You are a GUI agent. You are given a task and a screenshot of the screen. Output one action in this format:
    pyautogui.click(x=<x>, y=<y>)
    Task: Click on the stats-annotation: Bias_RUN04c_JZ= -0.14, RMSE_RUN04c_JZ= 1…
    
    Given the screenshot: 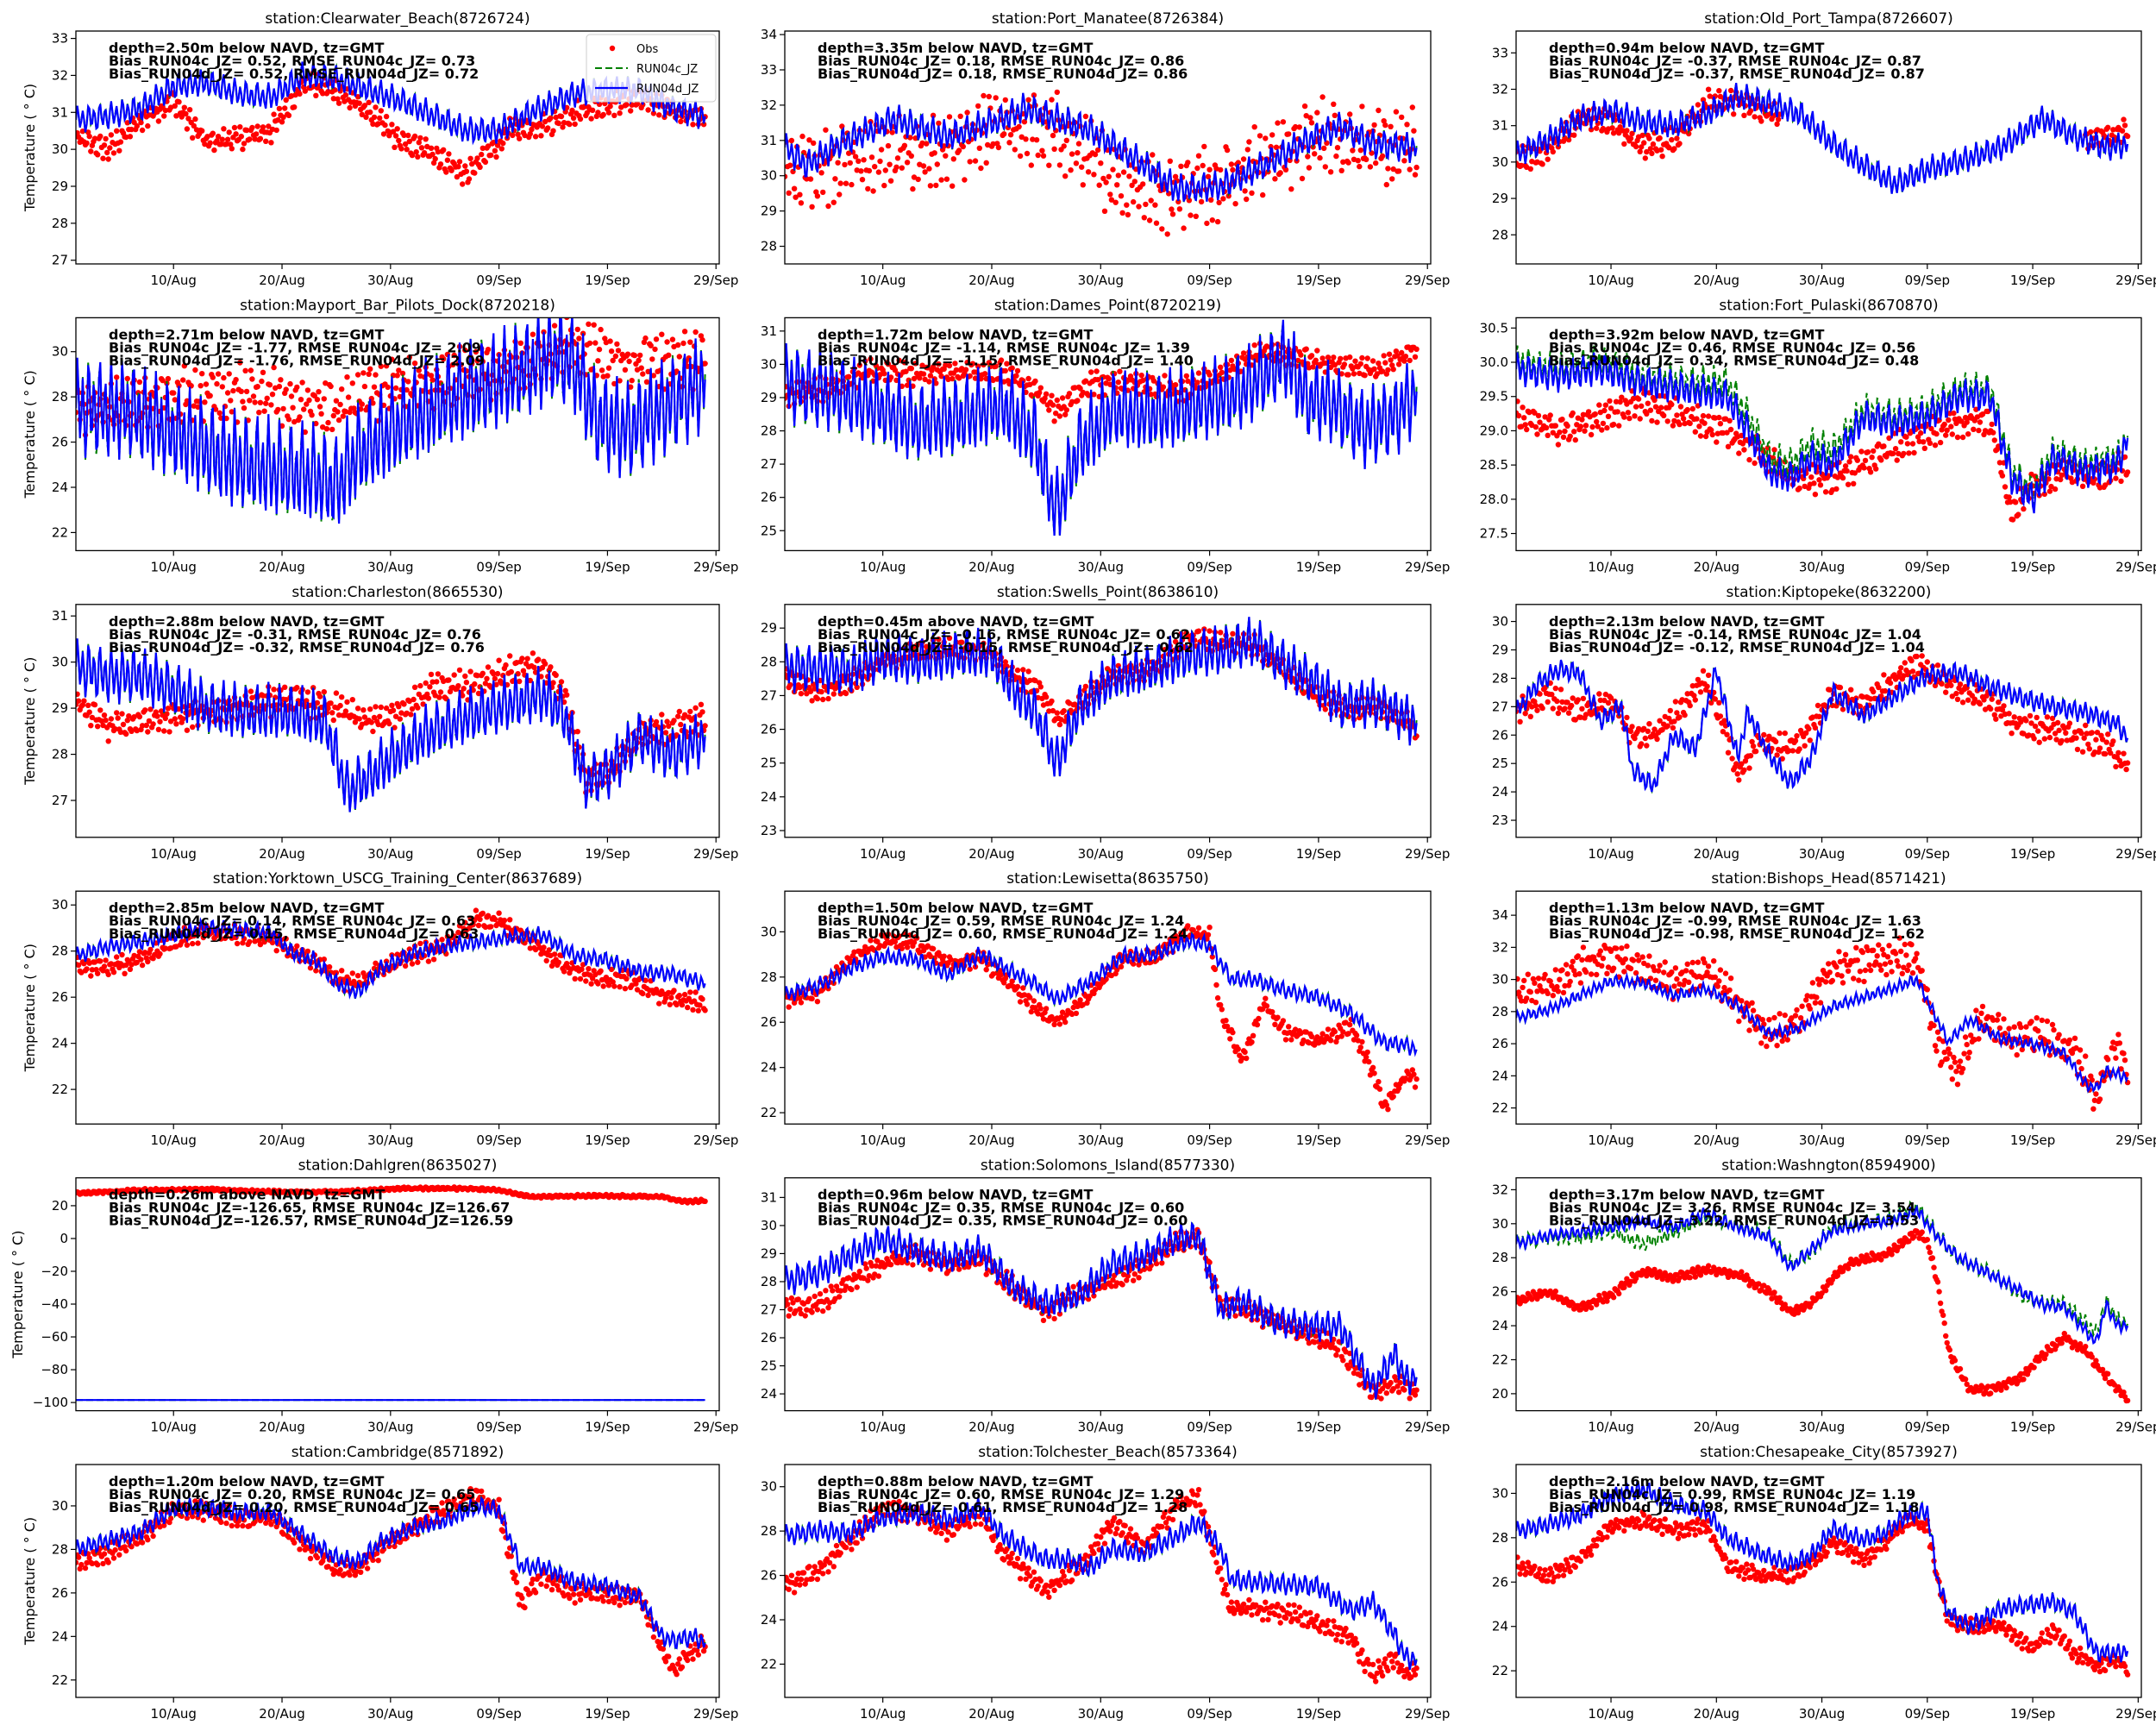 What is the action you would take?
    pyautogui.click(x=1735, y=634)
    